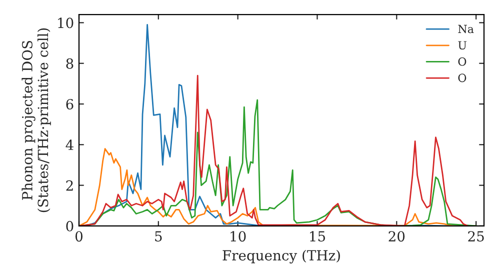  Describe the element at coordinates (317, 236) in the screenshot. I see `x-tick-label: 15` at that location.